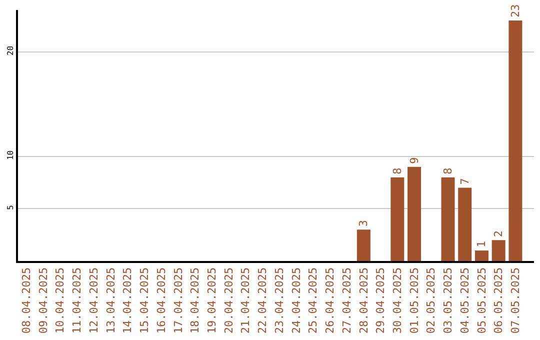 The height and width of the screenshot is (340, 540). What do you see at coordinates (515, 11) in the screenshot?
I see `data-label: 23` at bounding box center [515, 11].